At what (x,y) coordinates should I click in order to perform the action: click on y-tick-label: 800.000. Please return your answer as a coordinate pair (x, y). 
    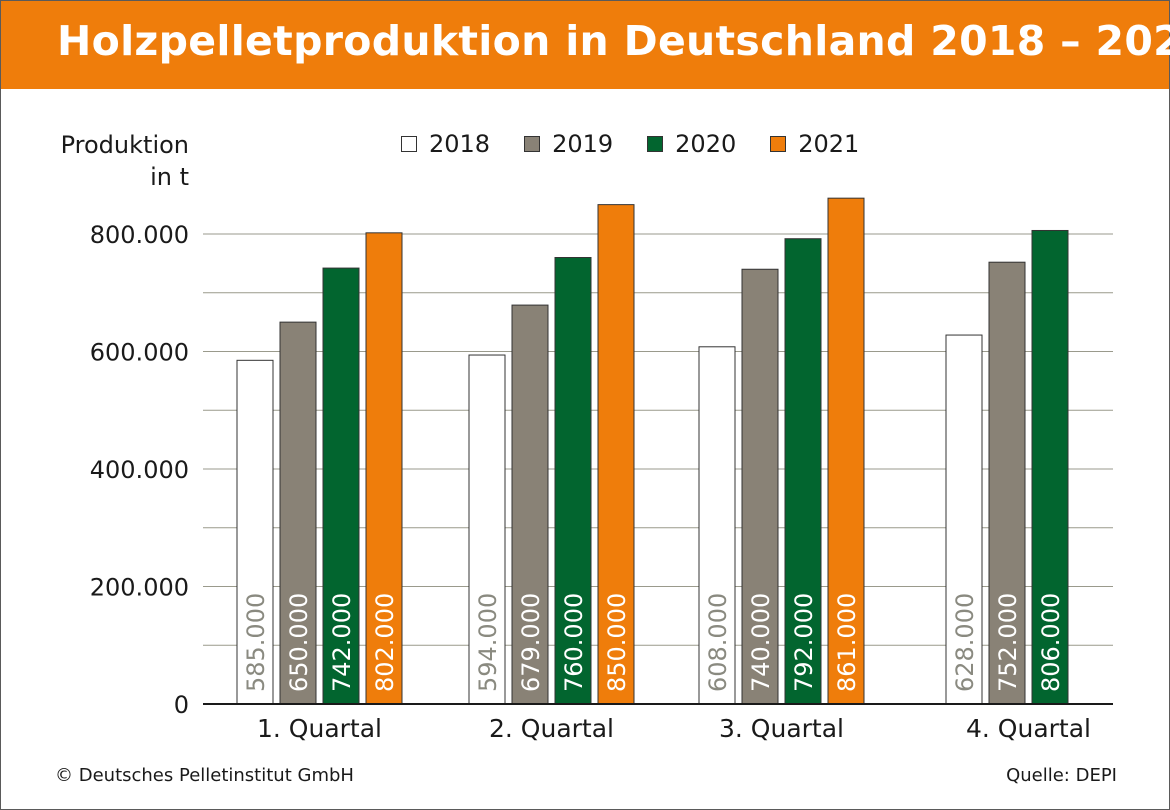
    Looking at the image, I should click on (139, 235).